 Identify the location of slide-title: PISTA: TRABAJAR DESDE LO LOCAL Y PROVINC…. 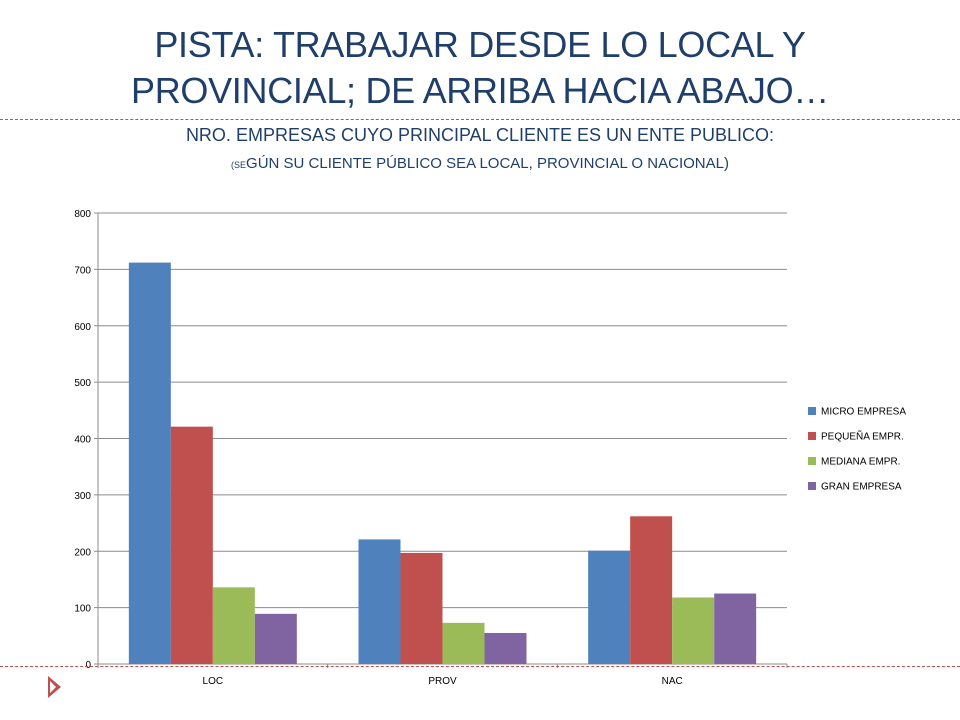
(480, 68).